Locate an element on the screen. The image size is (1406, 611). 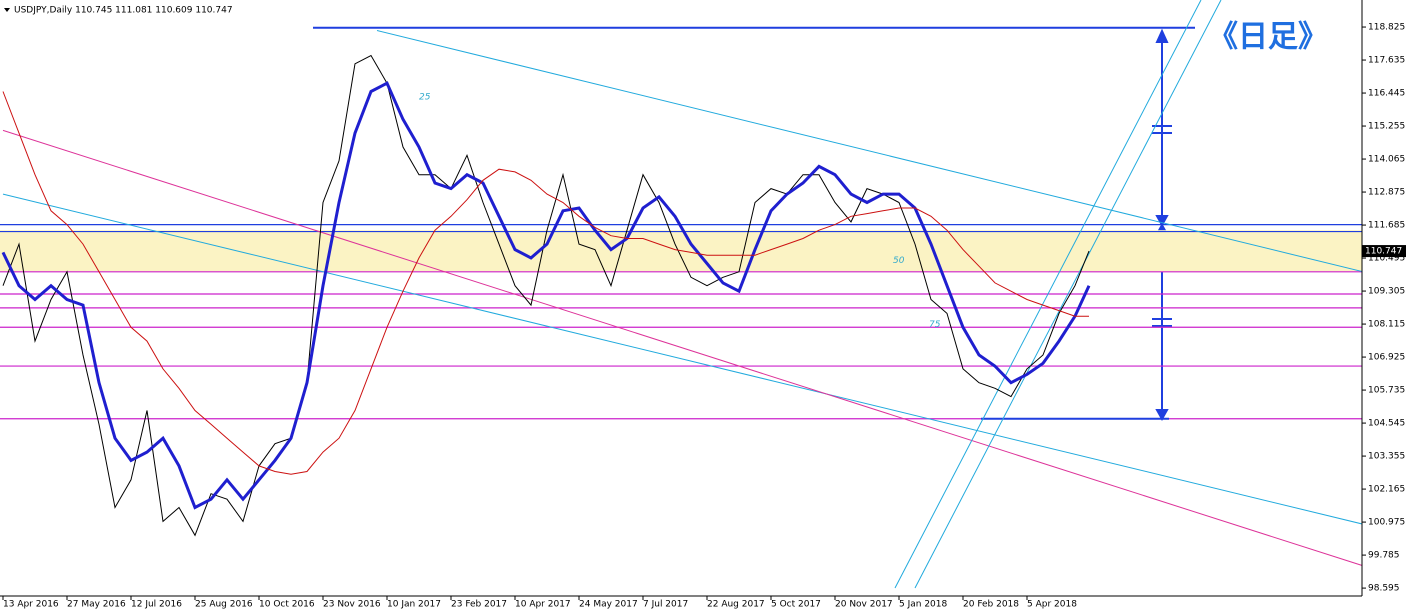
y-tick-label: 98.595 is located at coordinates (1384, 589).